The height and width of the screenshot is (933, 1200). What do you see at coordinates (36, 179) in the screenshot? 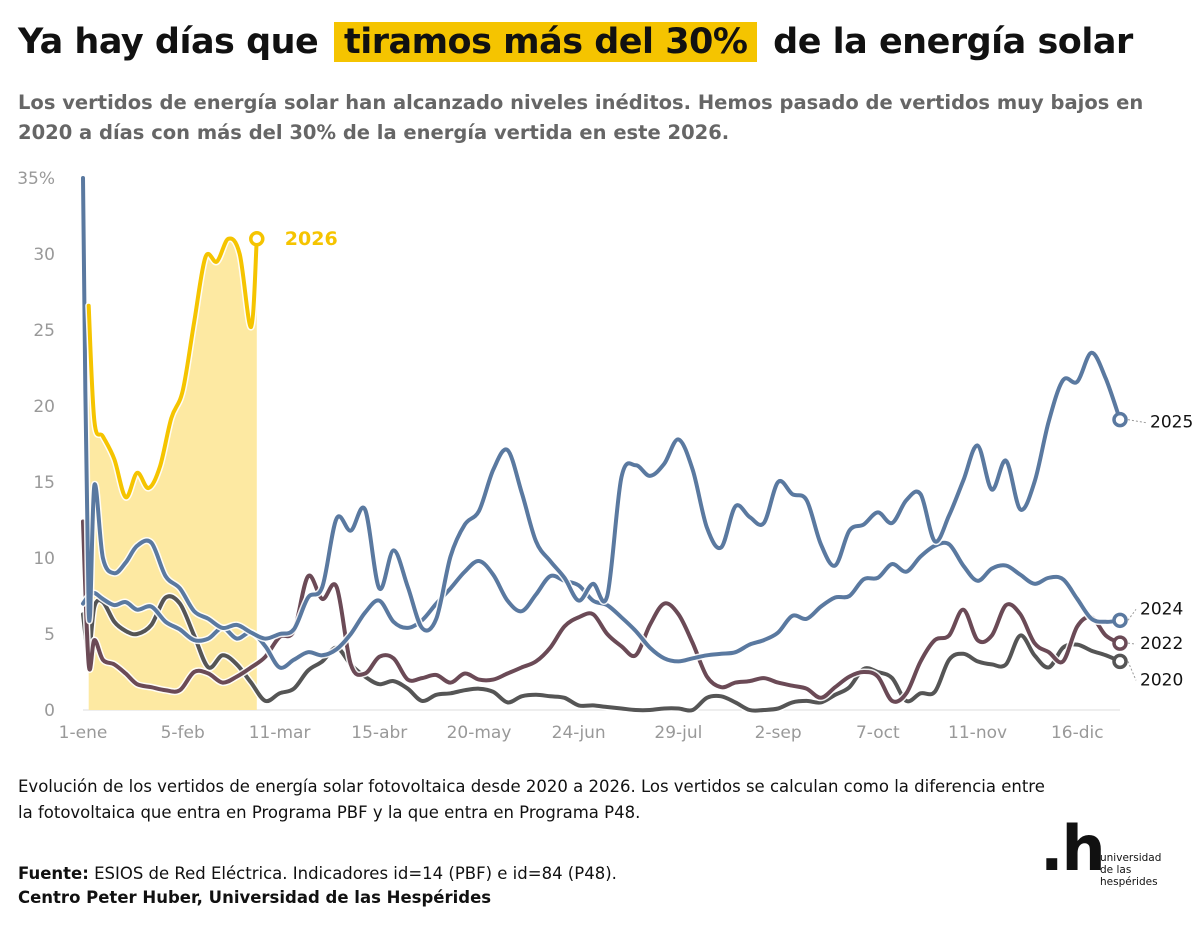
I see `y-tick-label: 35%` at bounding box center [36, 179].